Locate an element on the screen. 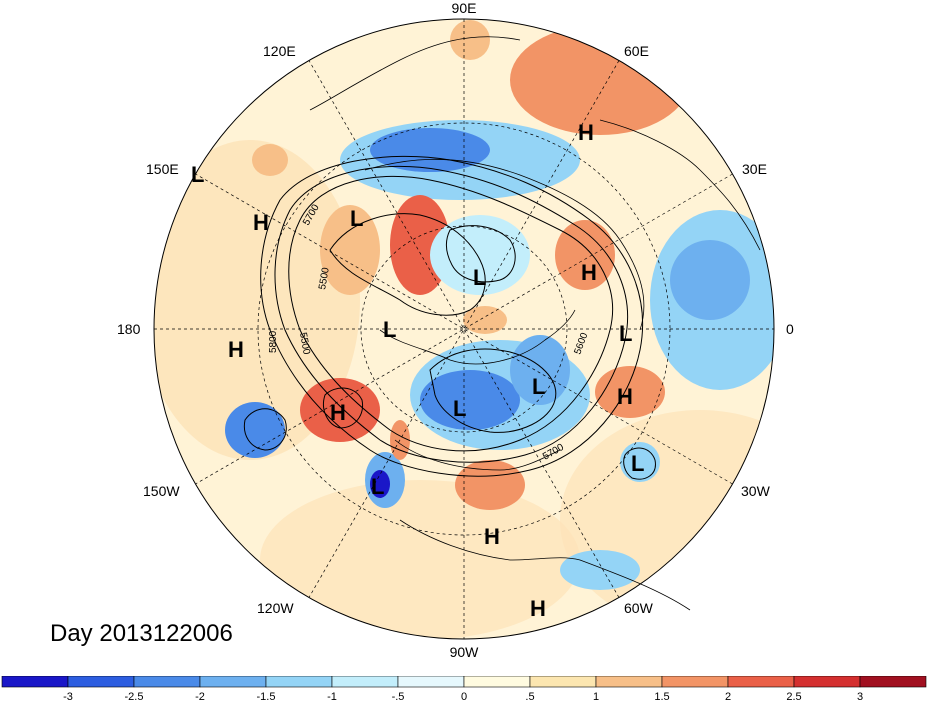  lon-label-120w: 120W is located at coordinates (275, 608).